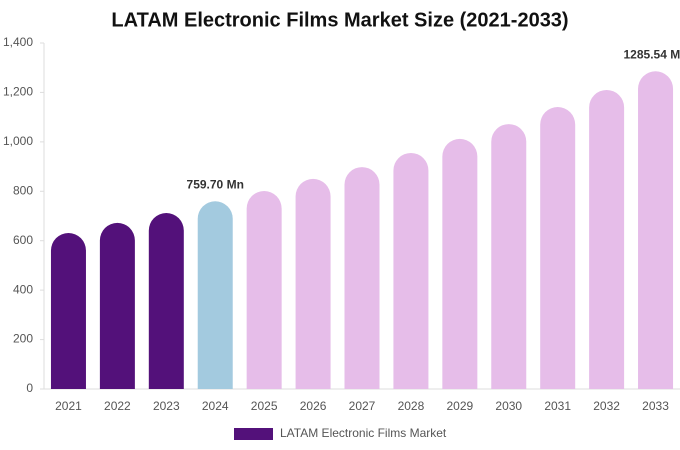 The width and height of the screenshot is (680, 450). What do you see at coordinates (215, 406) in the screenshot?
I see `x-tick-label: 2024` at bounding box center [215, 406].